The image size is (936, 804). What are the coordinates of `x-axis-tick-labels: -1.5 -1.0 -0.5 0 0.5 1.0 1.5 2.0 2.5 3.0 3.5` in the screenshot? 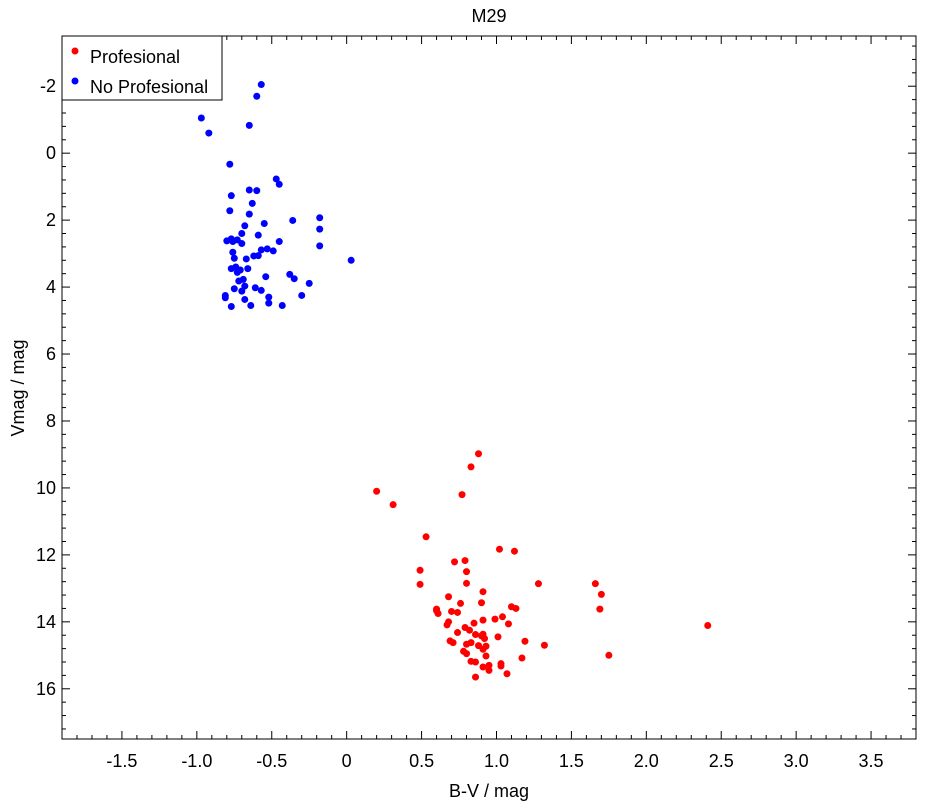 It's located at (494, 761).